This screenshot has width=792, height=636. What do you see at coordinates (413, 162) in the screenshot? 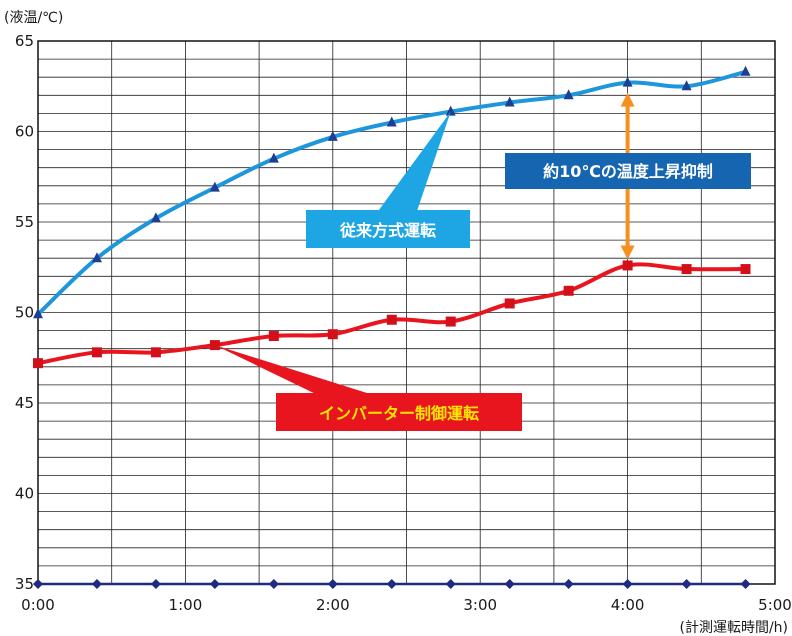
I see `callout-pointer-conventional` at bounding box center [413, 162].